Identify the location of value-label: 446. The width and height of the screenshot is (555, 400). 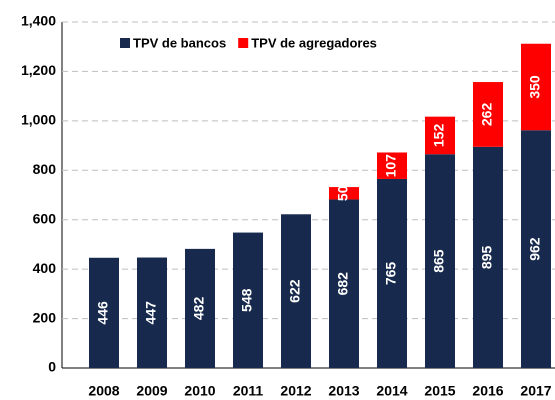
(103, 313).